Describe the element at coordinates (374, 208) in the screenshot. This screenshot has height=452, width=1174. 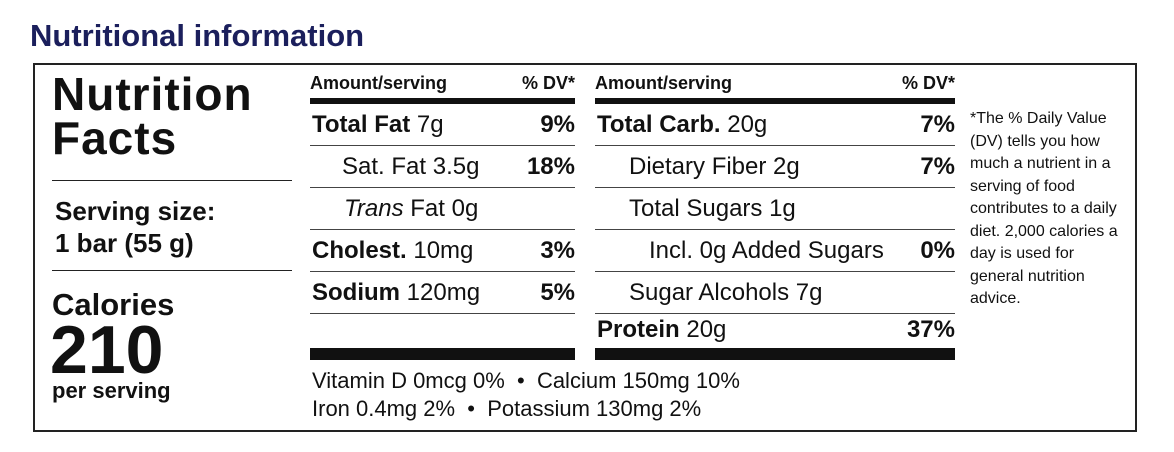
I see `nutrient-name: Trans` at that location.